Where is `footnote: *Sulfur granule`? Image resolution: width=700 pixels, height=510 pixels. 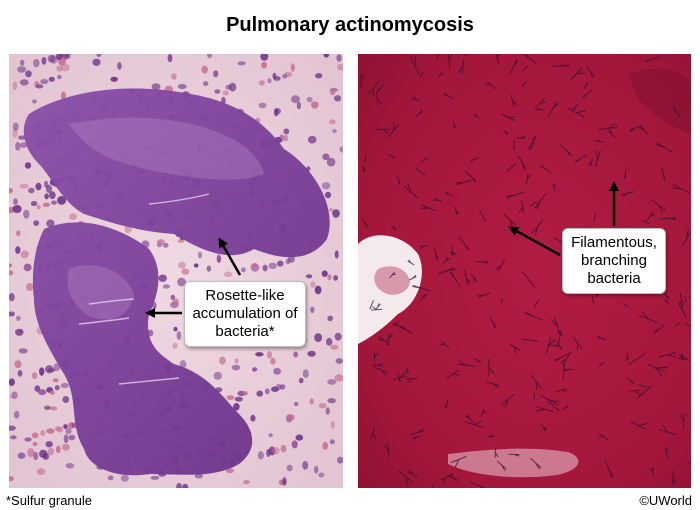
footnote: *Sulfur granule is located at coordinates (49, 500).